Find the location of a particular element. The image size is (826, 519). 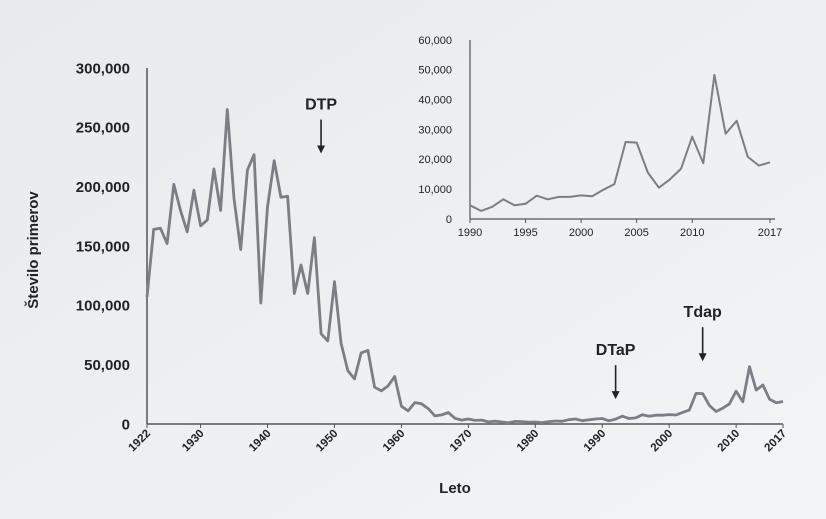

inset-series is located at coordinates (620, 142).